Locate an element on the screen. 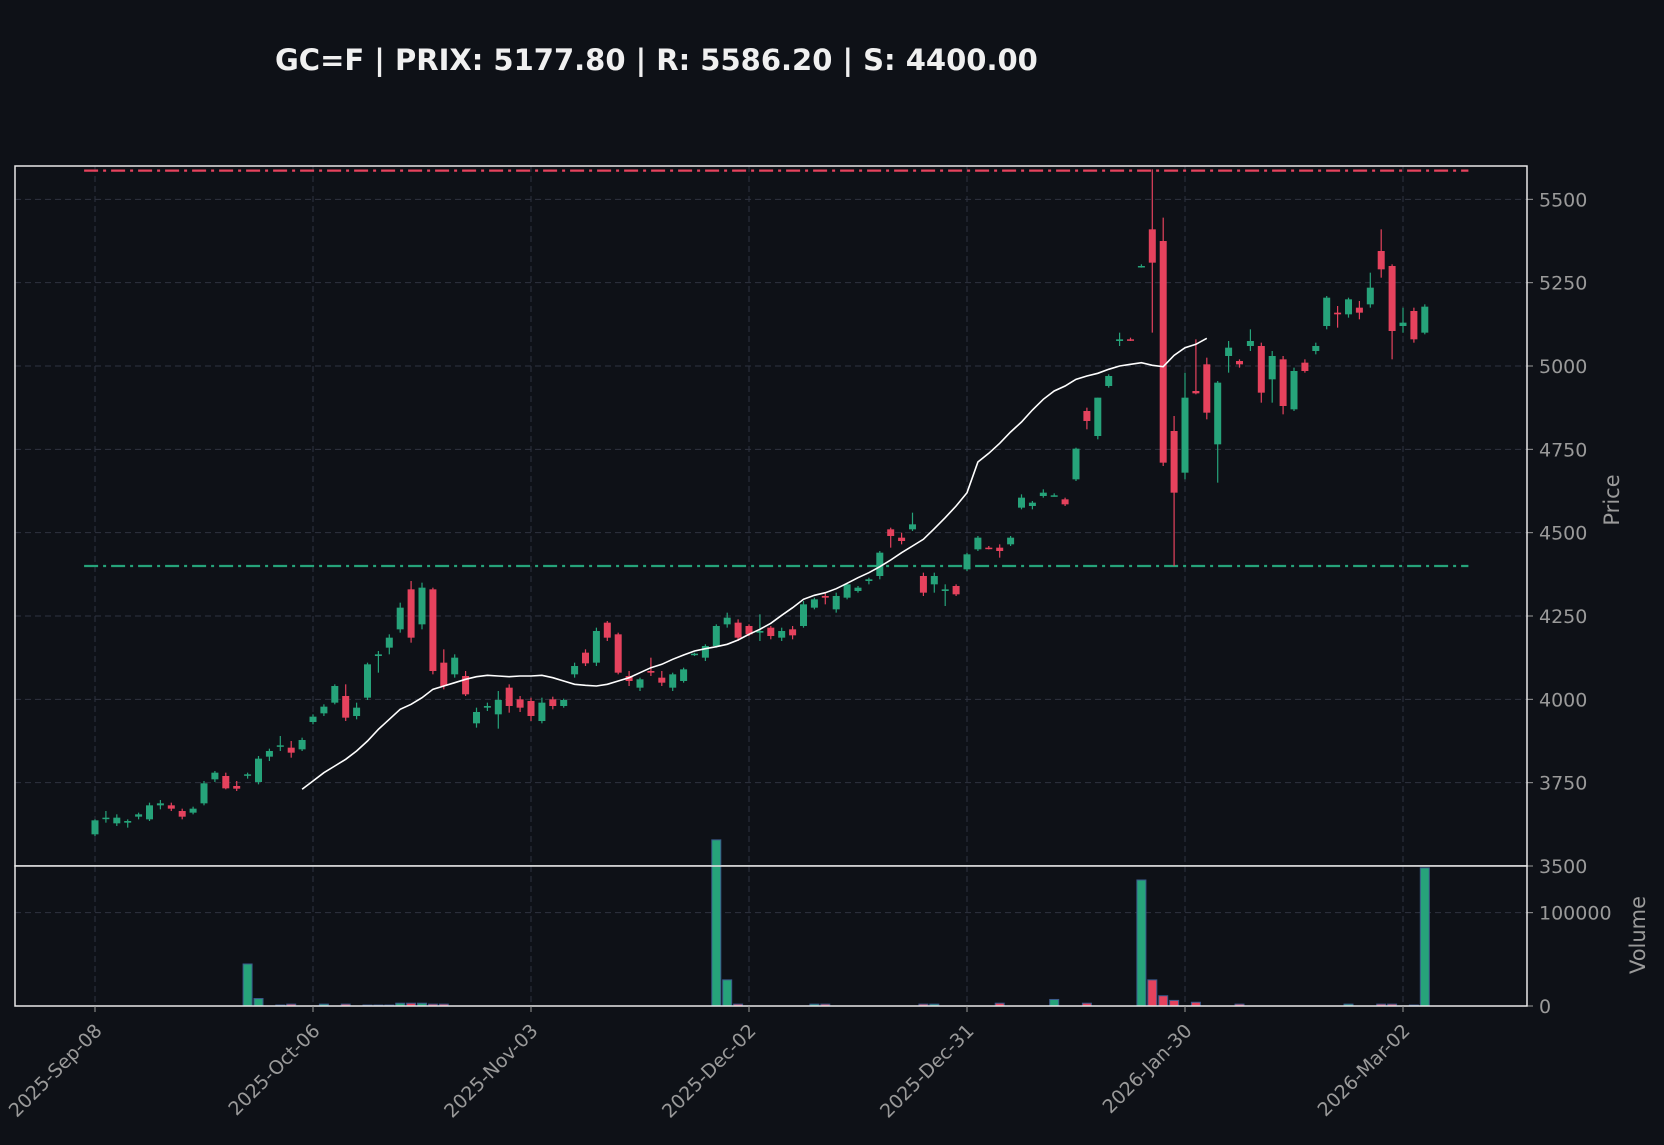 The width and height of the screenshot is (1664, 1145). volume-panel-bg is located at coordinates (771, 936).